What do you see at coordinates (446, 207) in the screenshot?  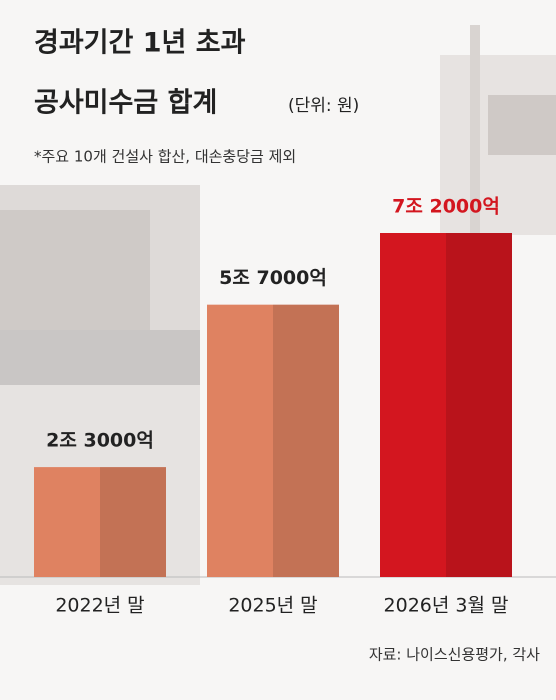 I see `value-label: 7조 2000억` at bounding box center [446, 207].